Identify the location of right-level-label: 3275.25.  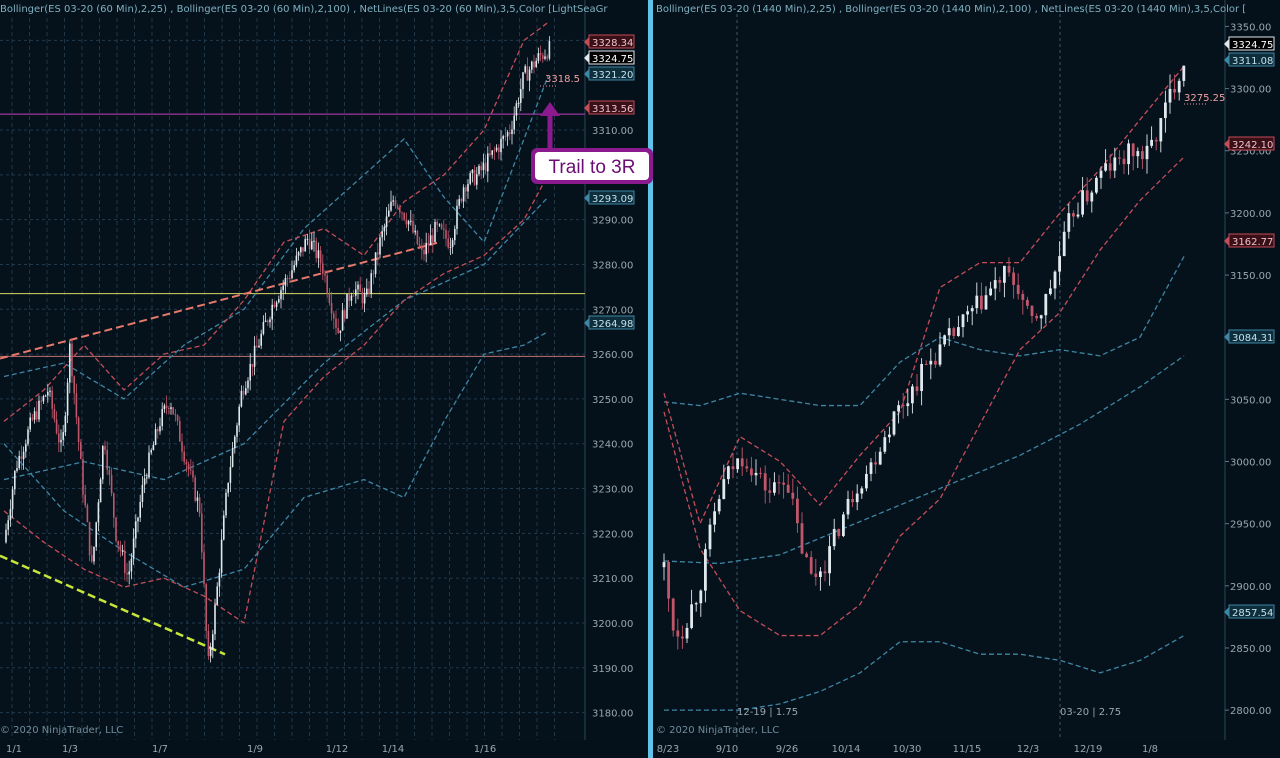
(1204, 98).